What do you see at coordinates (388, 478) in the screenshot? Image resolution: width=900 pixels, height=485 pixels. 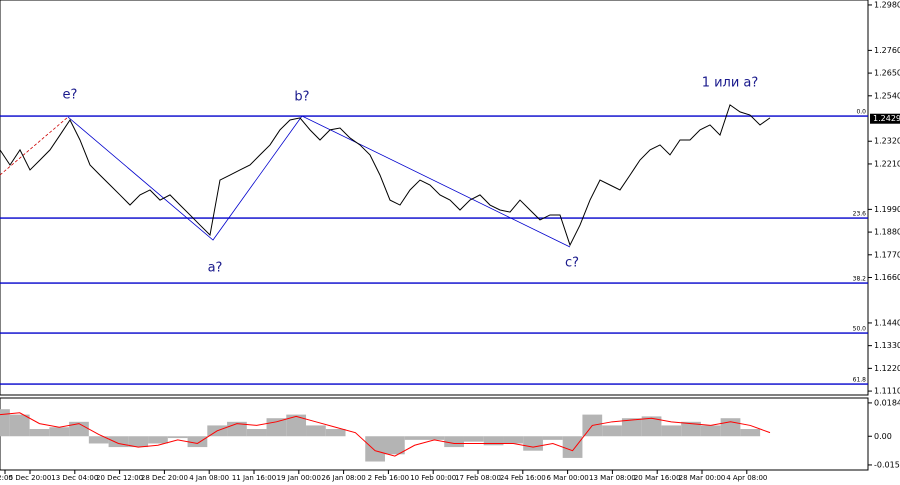 I see `x-tick-label: 2 Feb 16:00` at bounding box center [388, 478].